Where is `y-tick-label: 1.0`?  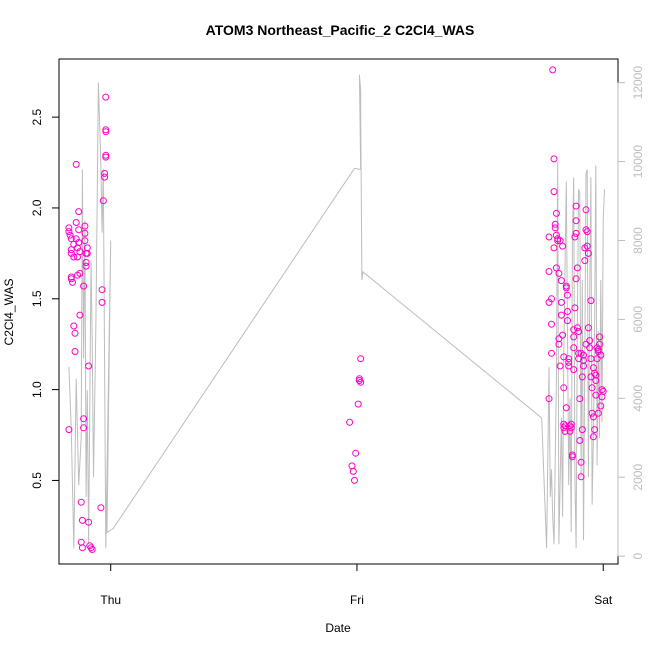 y-tick-label: 1.0 is located at coordinates (37, 389).